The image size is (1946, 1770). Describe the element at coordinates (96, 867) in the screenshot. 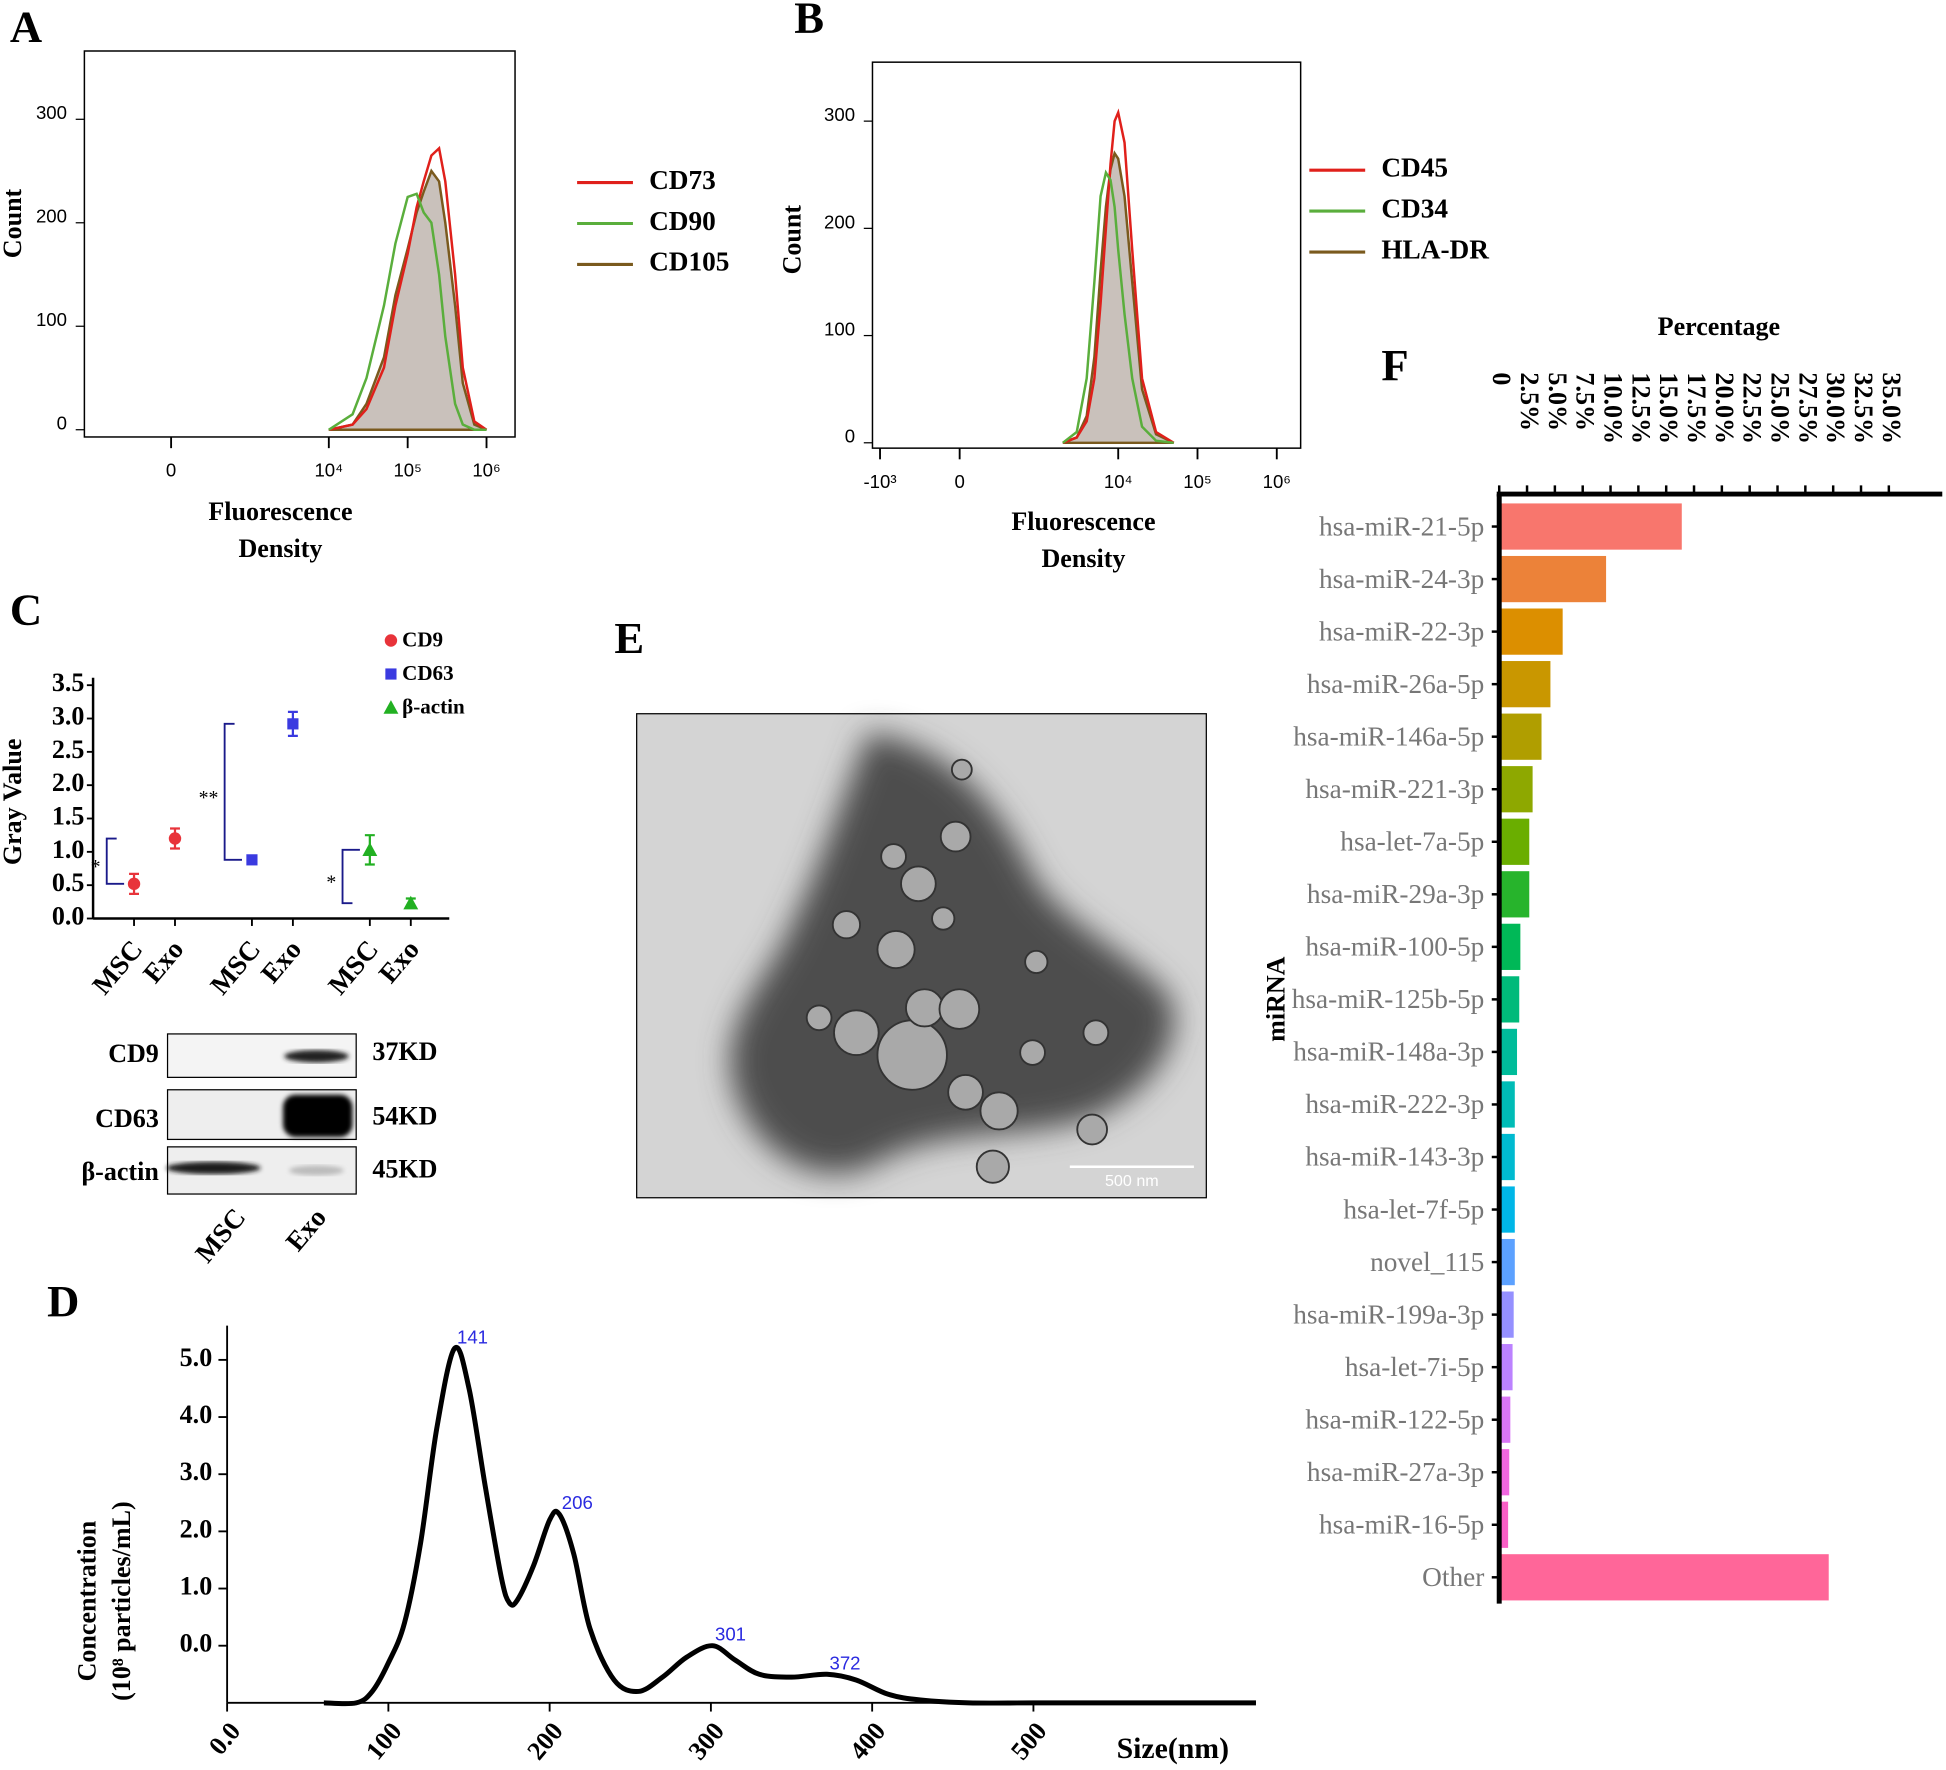

I see `significance-label: *` at that location.